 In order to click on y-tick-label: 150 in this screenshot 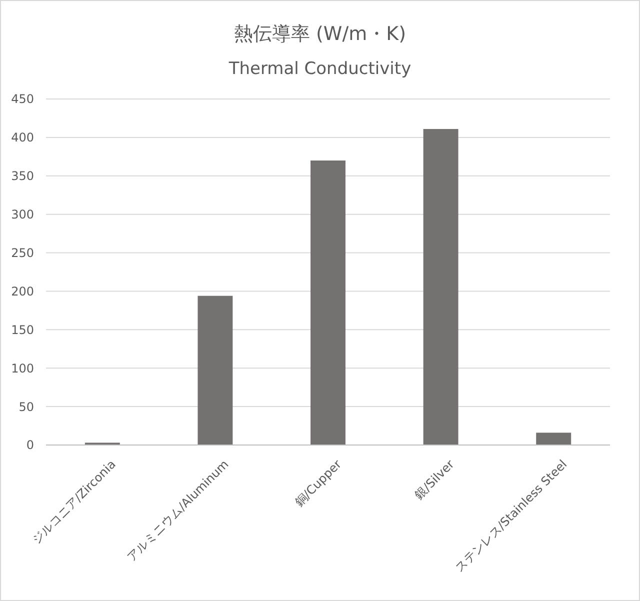, I will do `click(22, 329)`.